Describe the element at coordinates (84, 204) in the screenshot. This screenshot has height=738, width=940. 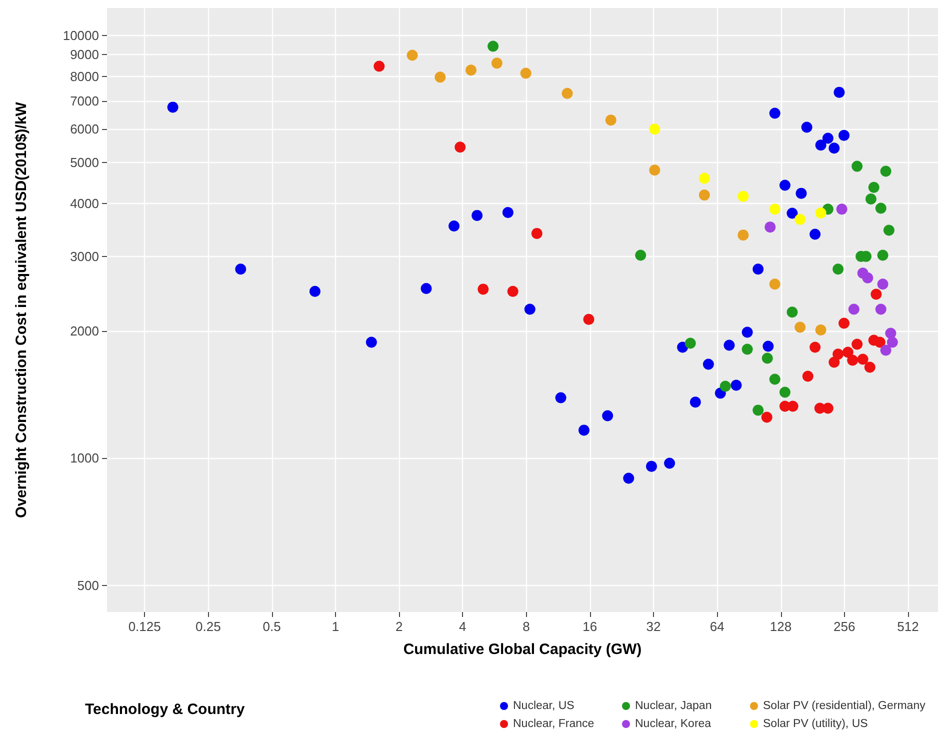
I see `y-tick-label: 4000` at that location.